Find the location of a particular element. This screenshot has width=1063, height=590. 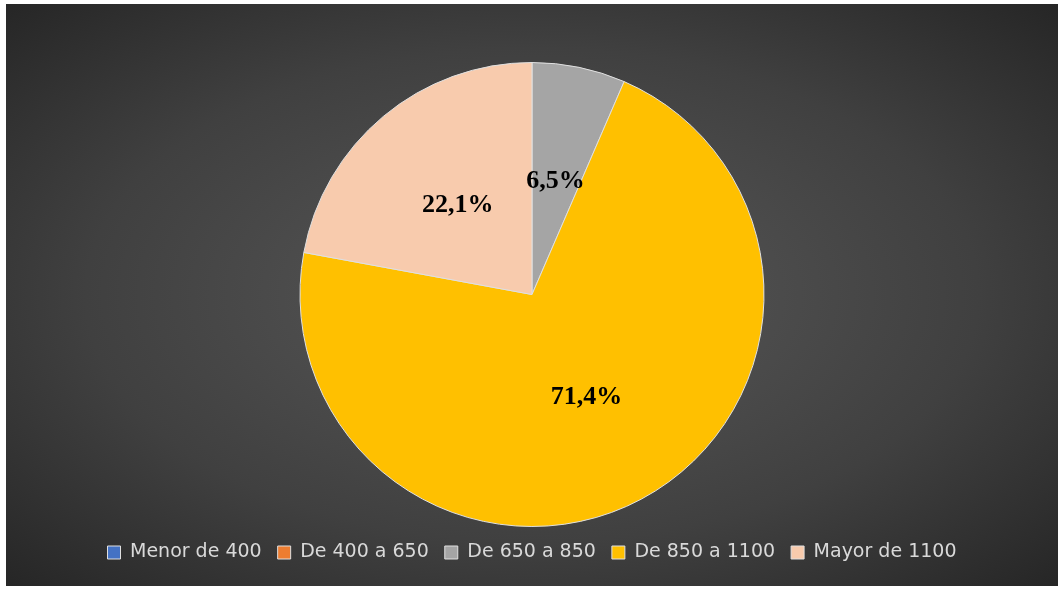

legend-label: Mayor de 1100 is located at coordinates (885, 550).